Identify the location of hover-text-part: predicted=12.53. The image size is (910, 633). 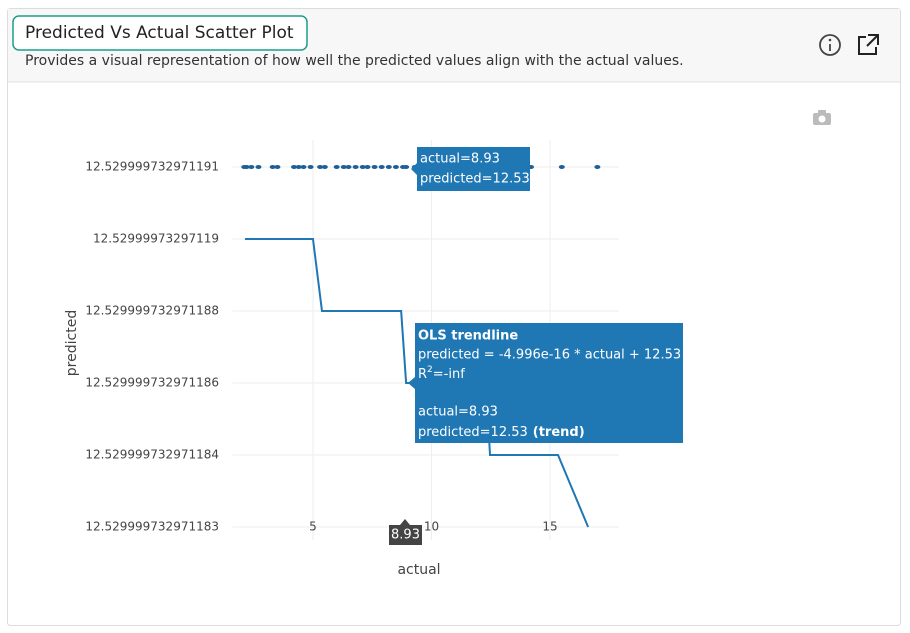
(473, 432).